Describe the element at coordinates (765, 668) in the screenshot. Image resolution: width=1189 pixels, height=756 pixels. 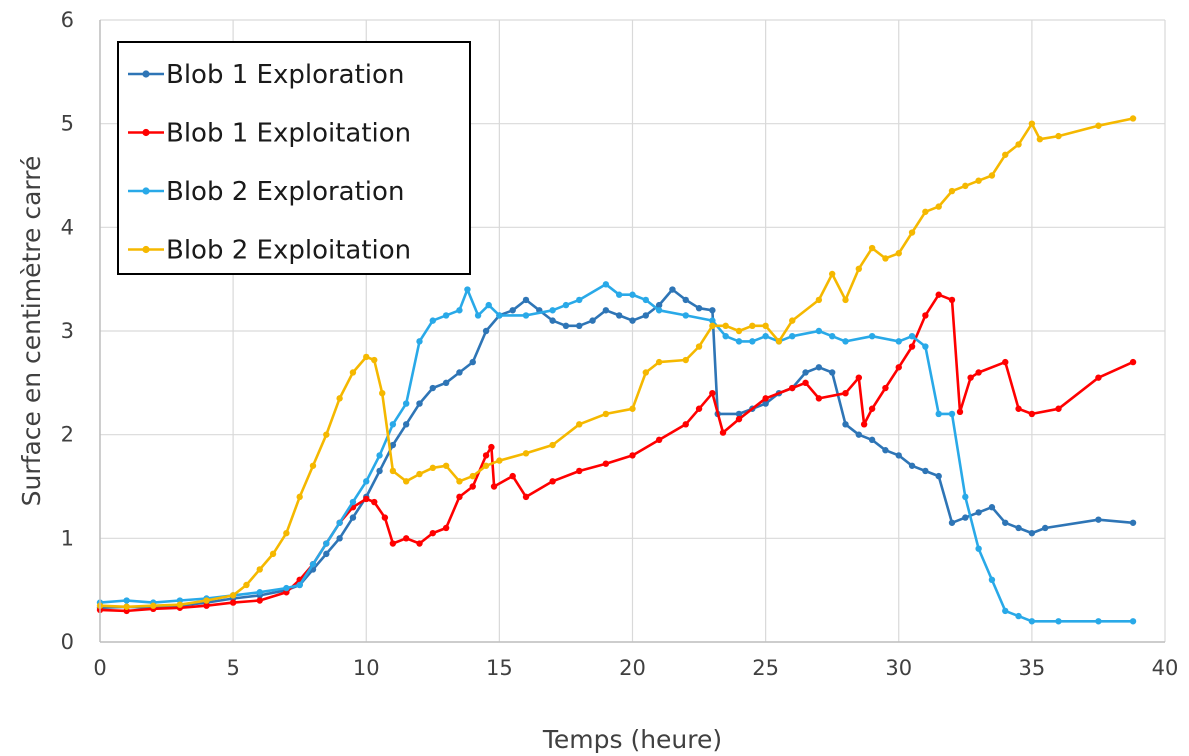
I see `x-tick-label: 25` at that location.